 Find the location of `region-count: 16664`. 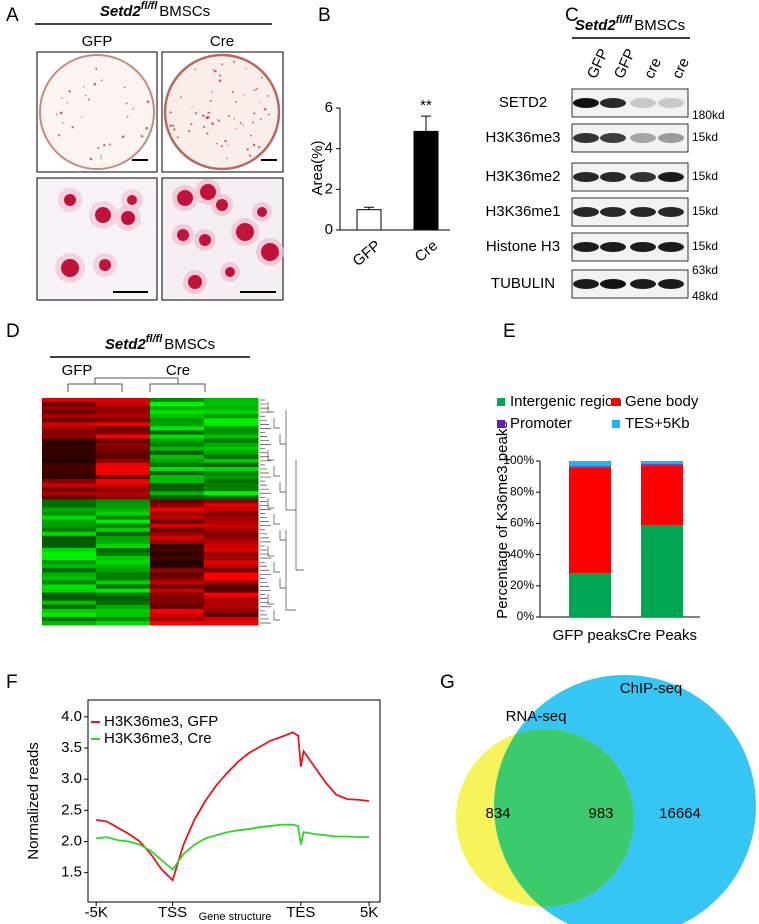

region-count: 16664 is located at coordinates (680, 813).